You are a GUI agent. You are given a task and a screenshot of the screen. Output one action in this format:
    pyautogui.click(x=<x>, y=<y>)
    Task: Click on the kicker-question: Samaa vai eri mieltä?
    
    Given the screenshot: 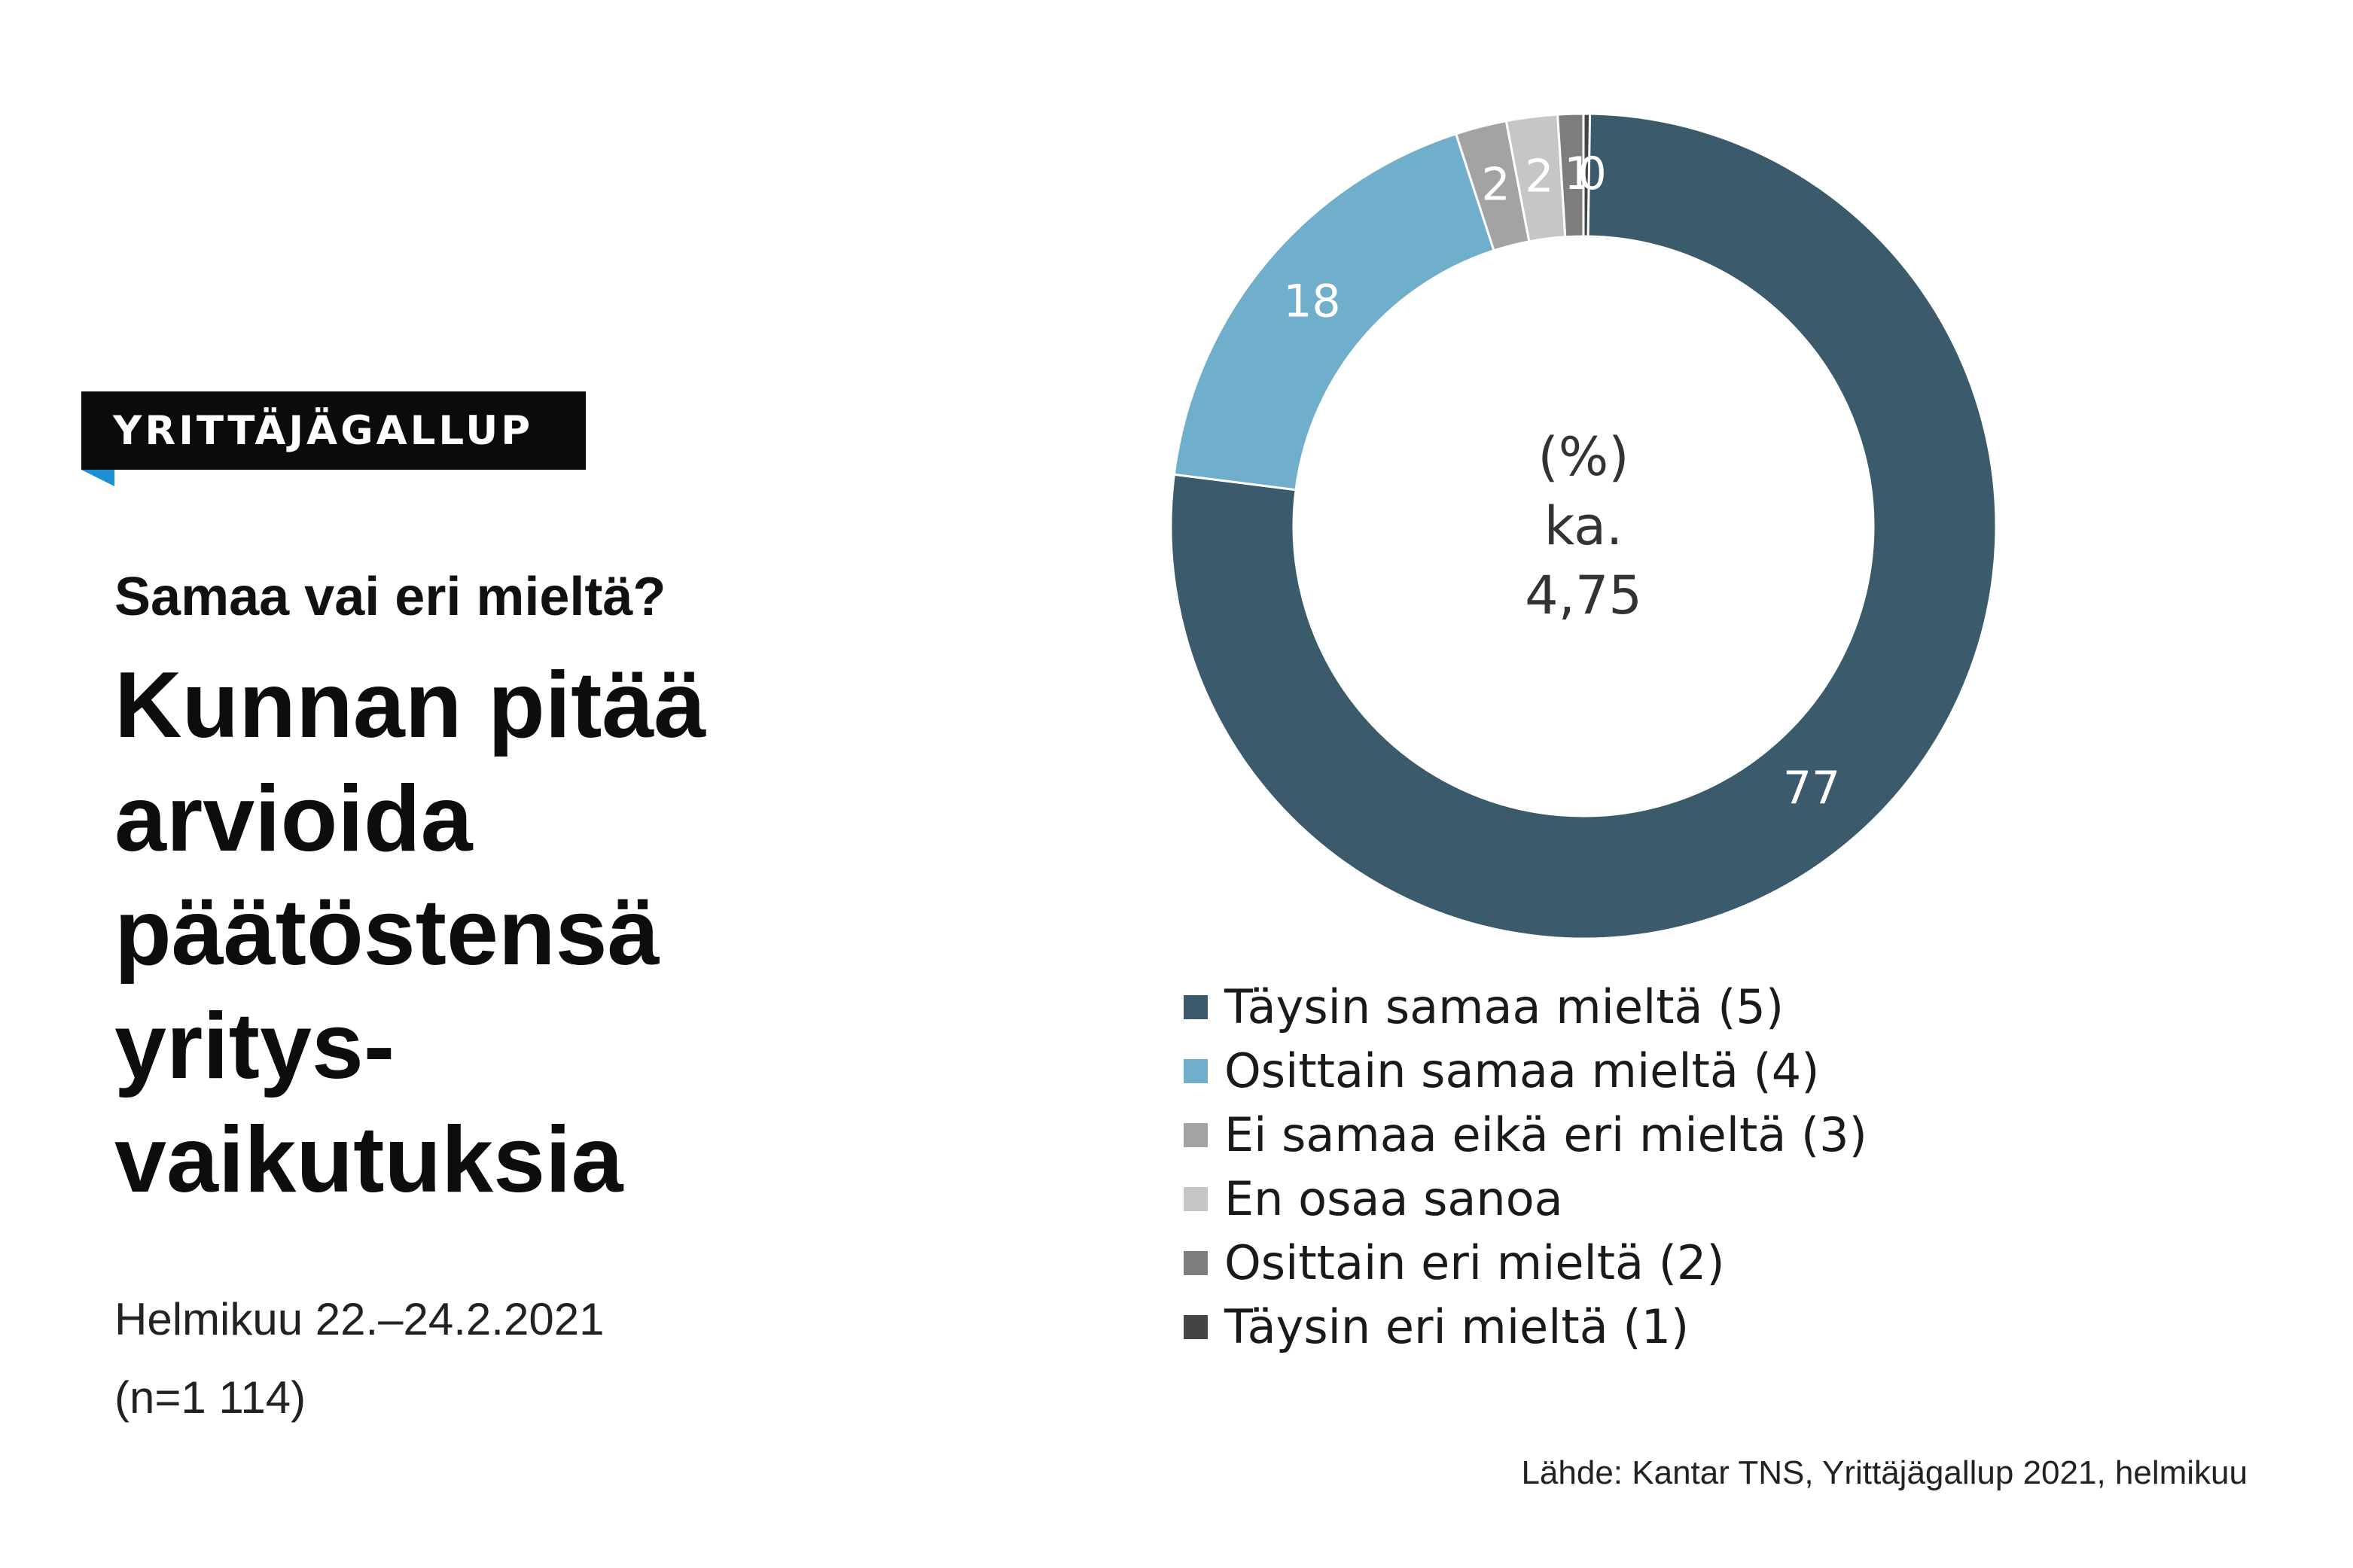 What is the action you would take?
    pyautogui.click(x=390, y=597)
    